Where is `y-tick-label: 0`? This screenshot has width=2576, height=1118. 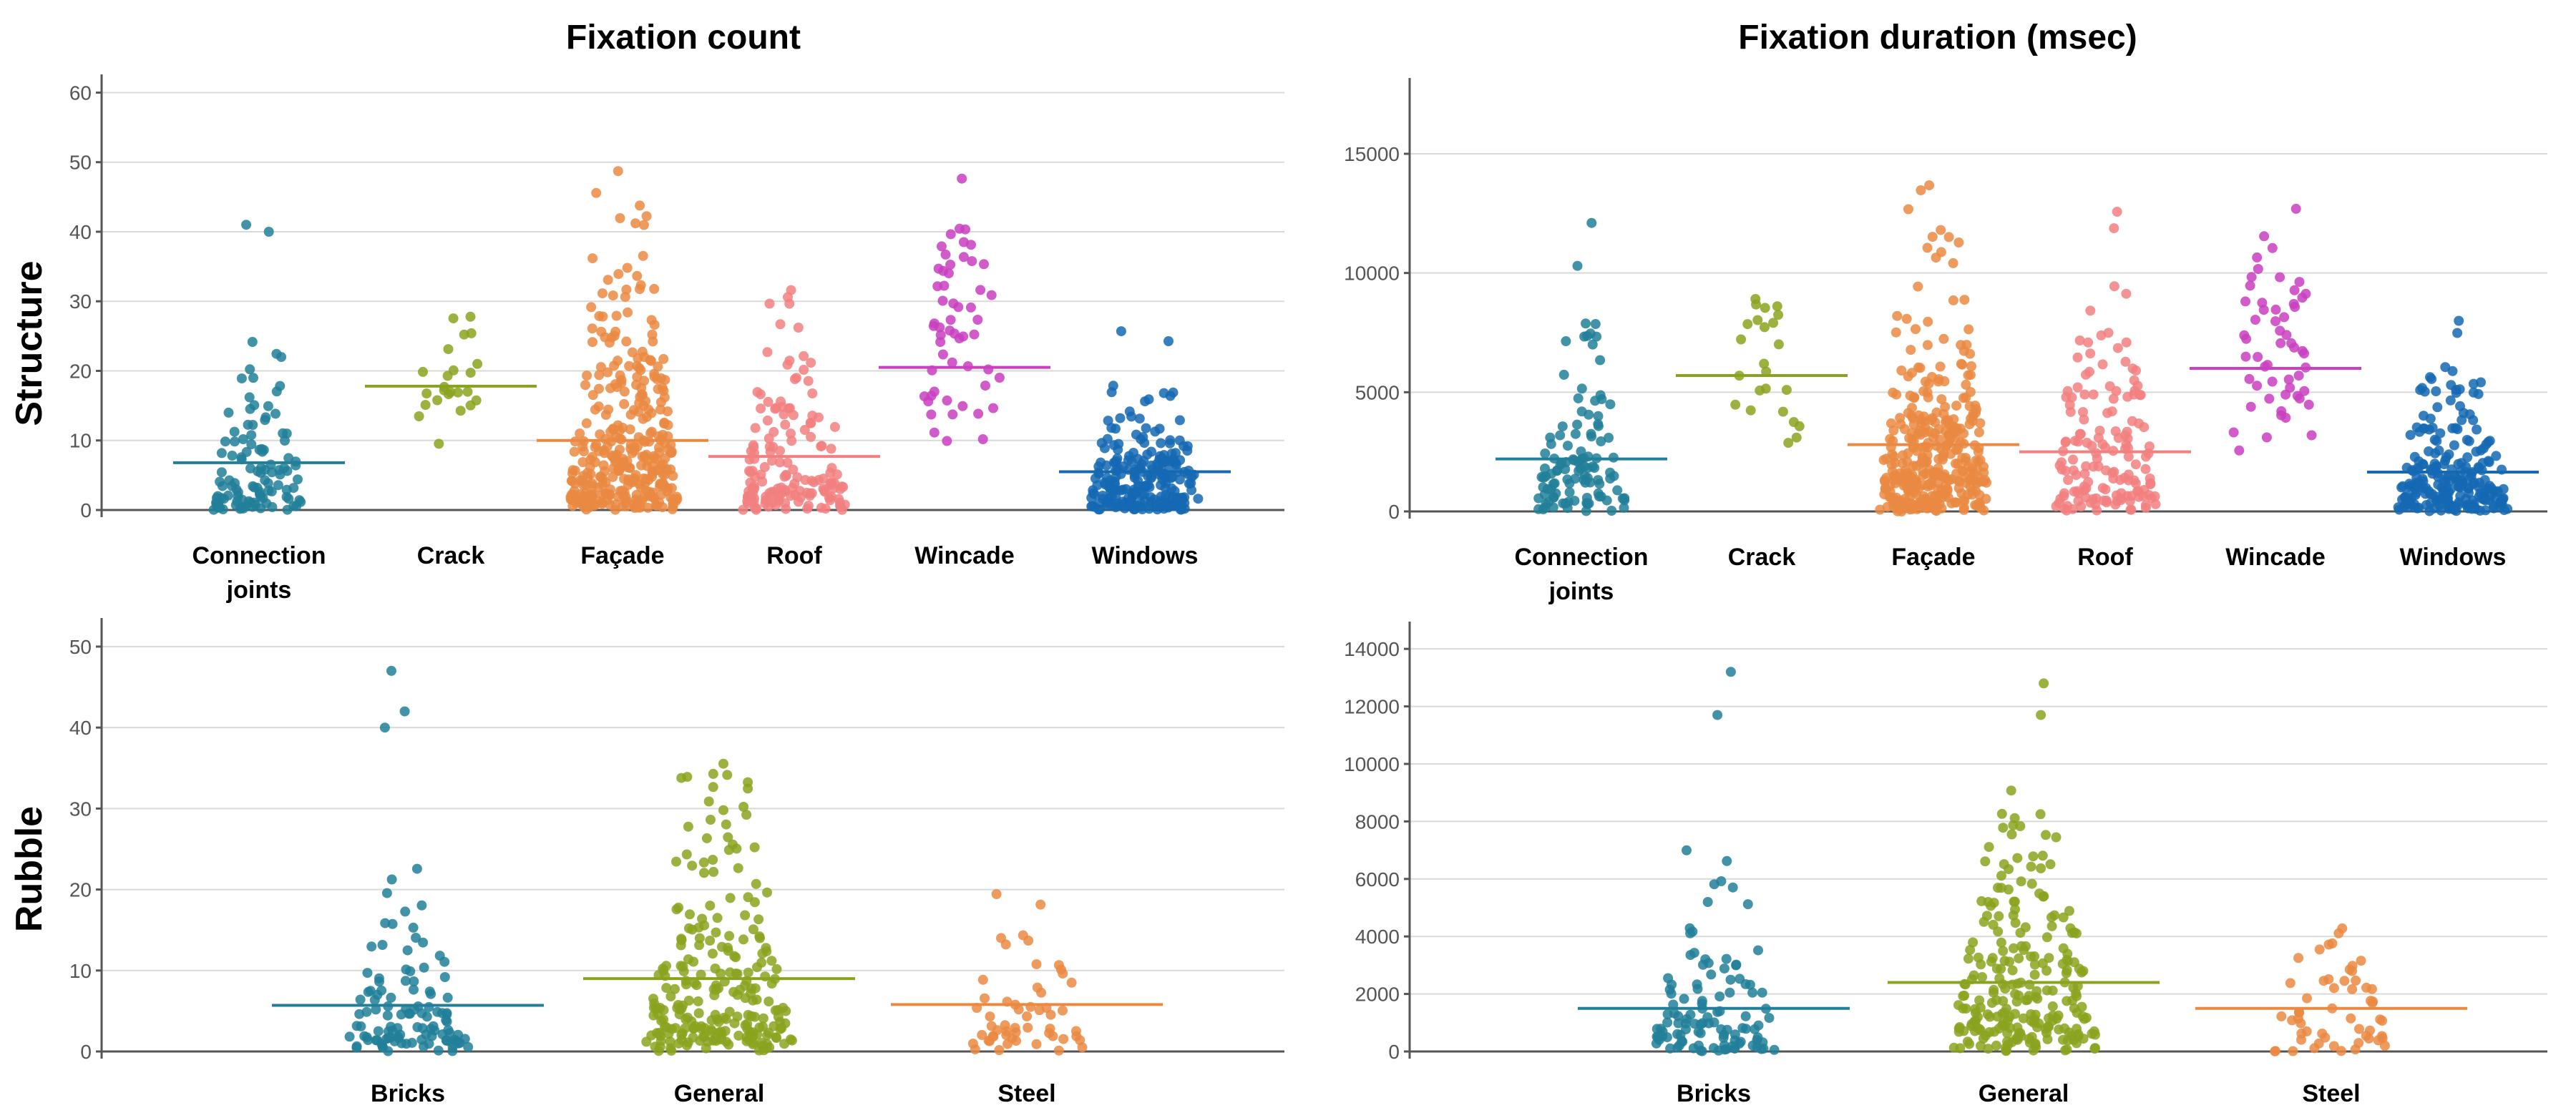 y-tick-label: 0 is located at coordinates (86, 510).